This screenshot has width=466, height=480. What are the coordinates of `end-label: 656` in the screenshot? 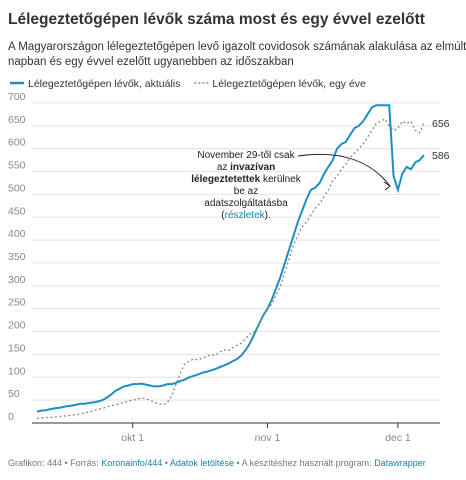 It's located at (441, 124).